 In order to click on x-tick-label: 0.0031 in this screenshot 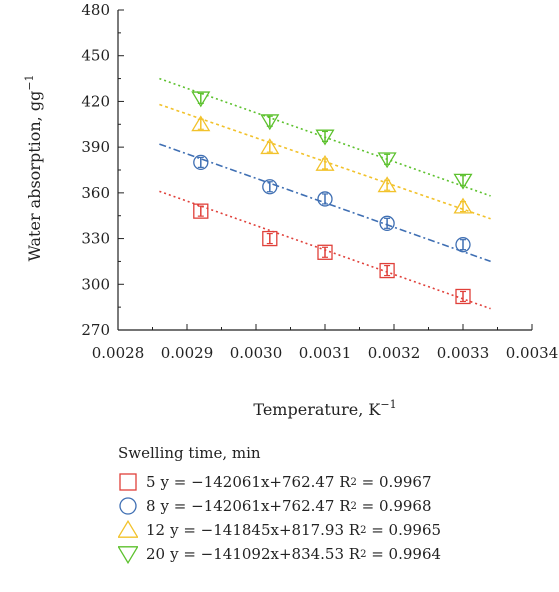, I will do `click(325, 353)`.